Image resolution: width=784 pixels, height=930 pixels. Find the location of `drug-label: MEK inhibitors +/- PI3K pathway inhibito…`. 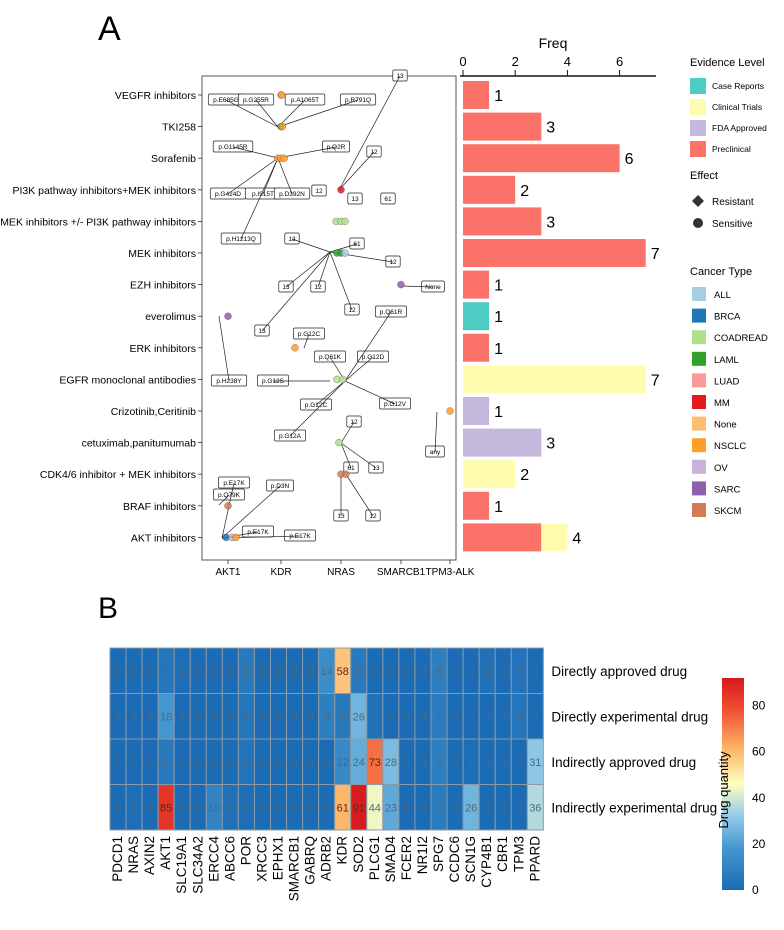

drug-label: MEK inhibitors +/- PI3K pathway inhibito… is located at coordinates (98, 222).